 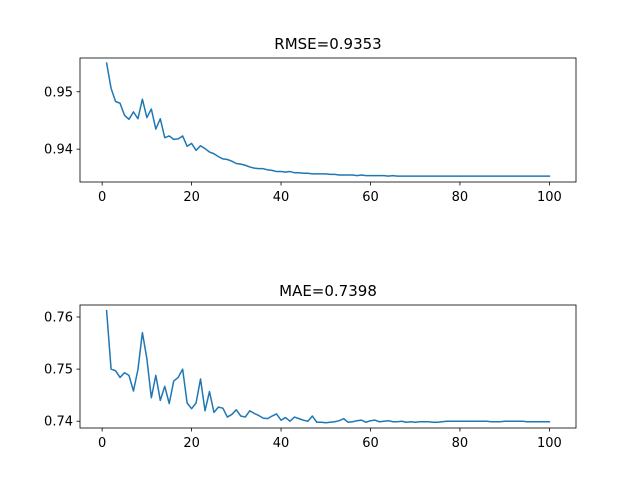 What do you see at coordinates (327, 44) in the screenshot?
I see `rmse-title: RMSE=0.9353` at bounding box center [327, 44].